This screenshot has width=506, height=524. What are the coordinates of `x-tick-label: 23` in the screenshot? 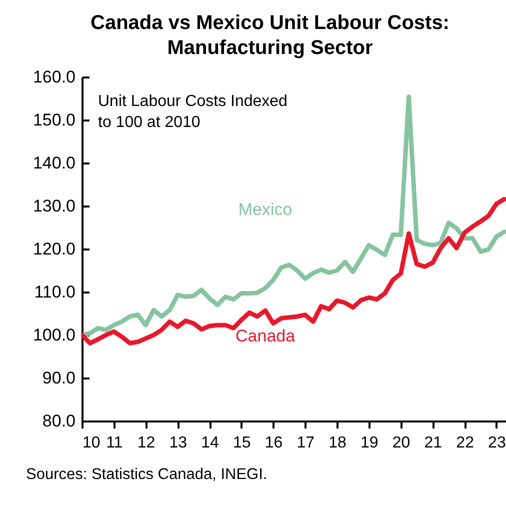 It's located at (497, 443).